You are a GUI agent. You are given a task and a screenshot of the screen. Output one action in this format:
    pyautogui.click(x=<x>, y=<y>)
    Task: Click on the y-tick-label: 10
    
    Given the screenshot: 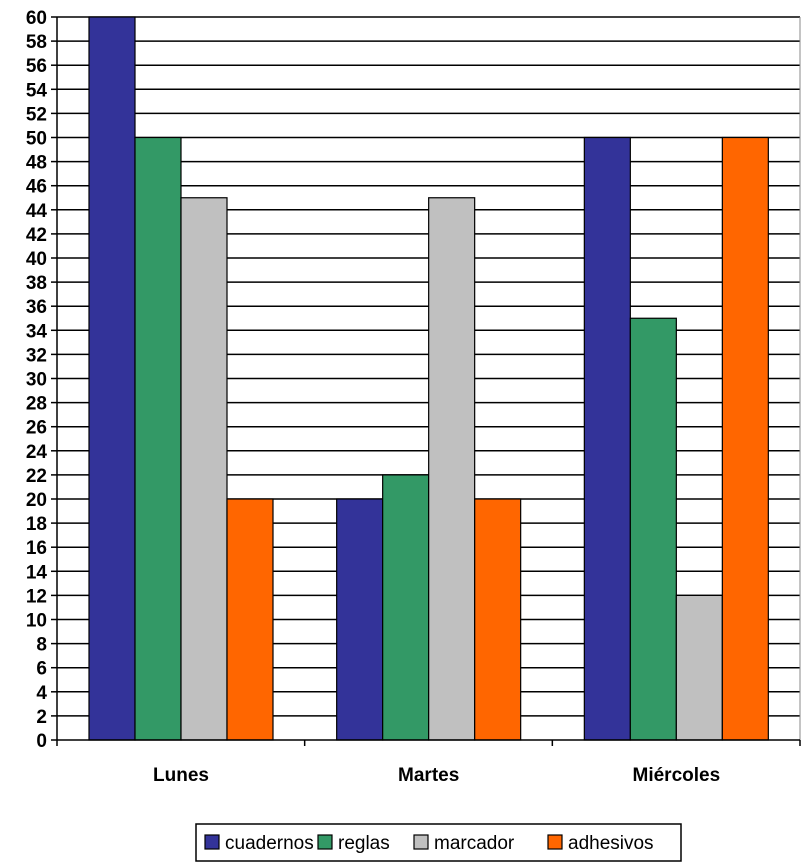 What is the action you would take?
    pyautogui.click(x=36, y=621)
    